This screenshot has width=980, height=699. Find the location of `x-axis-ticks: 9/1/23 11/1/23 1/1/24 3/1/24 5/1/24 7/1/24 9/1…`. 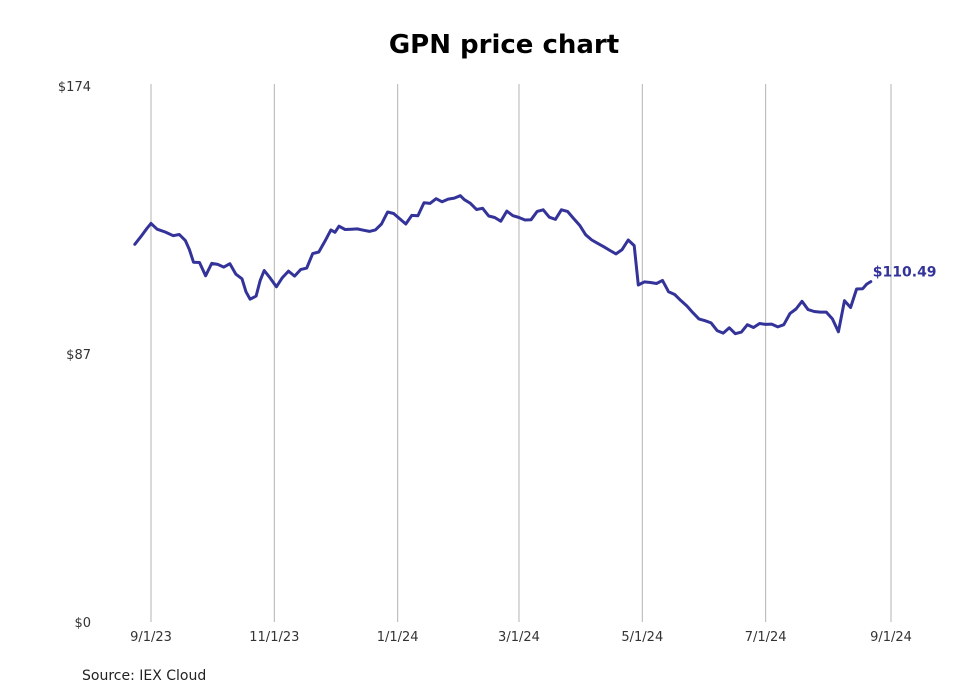

x-axis-ticks: 9/1/23 11/1/23 1/1/24 3/1/24 5/1/24 7/1/24 9/1… is located at coordinates (521, 637).